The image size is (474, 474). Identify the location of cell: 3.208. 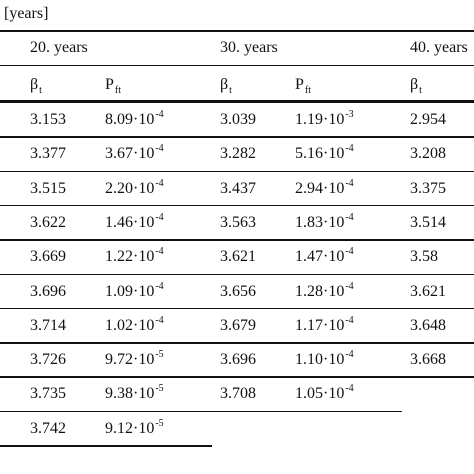
(428, 154).